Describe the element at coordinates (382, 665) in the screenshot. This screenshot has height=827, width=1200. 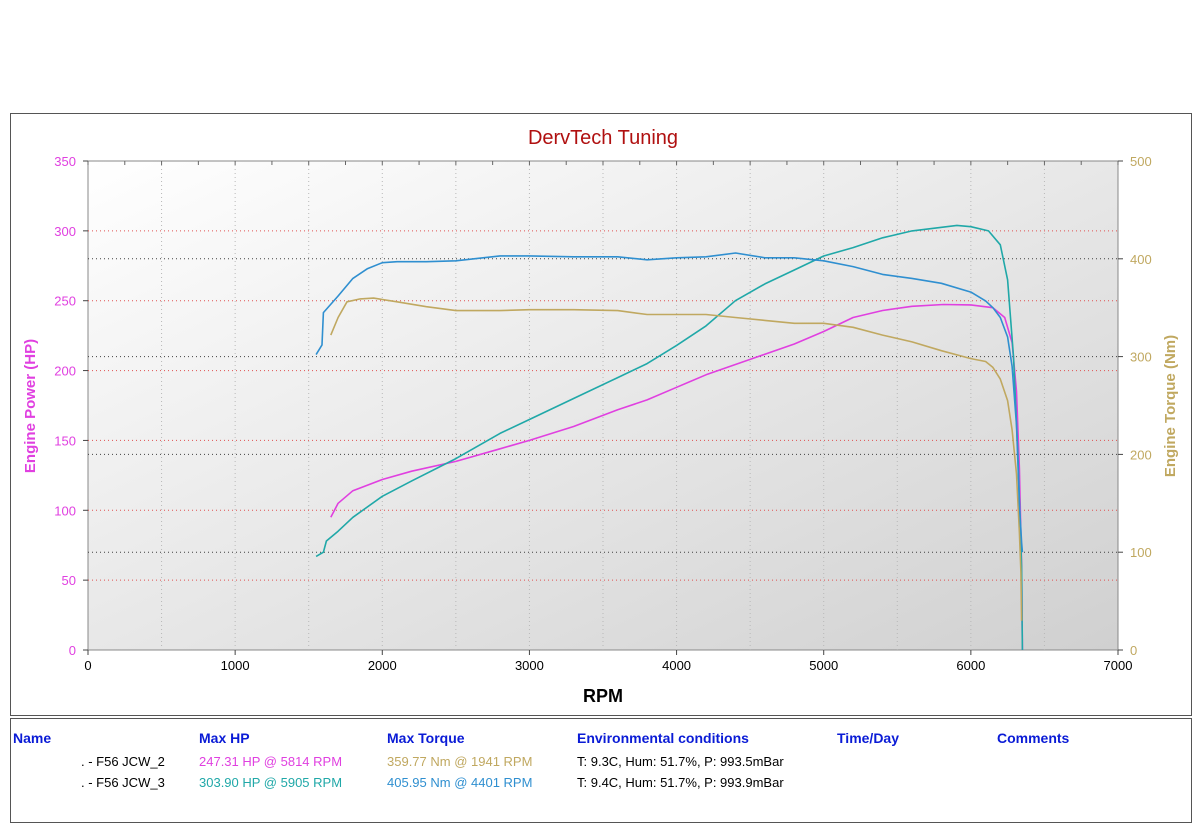
I see `x-tick-label: 2000` at that location.